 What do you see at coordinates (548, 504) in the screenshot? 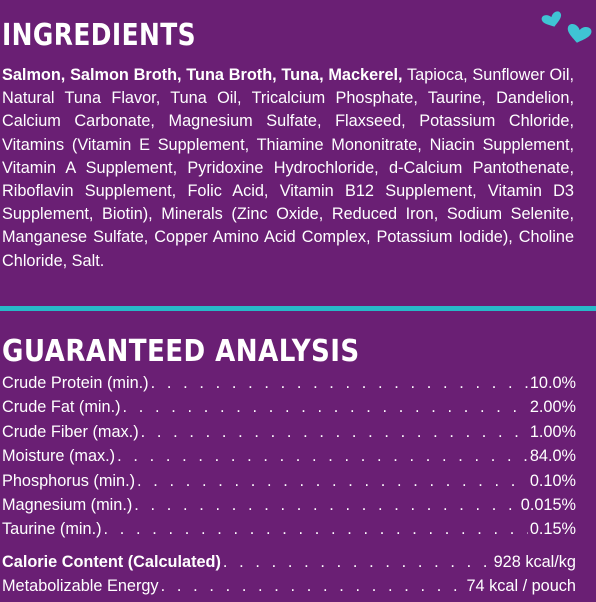
I see `analysis-value: 0.015%` at bounding box center [548, 504].